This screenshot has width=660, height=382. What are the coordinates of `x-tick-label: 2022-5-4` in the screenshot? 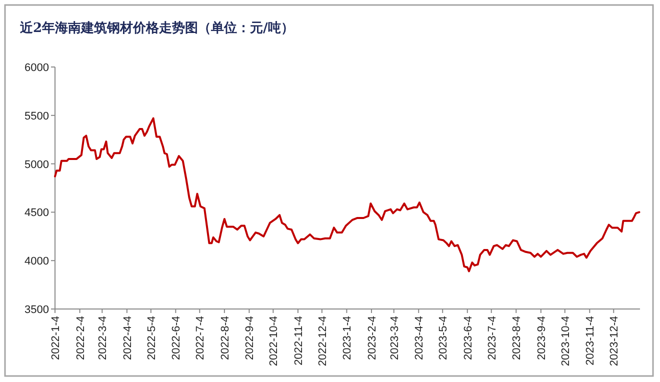 It's located at (152, 338).